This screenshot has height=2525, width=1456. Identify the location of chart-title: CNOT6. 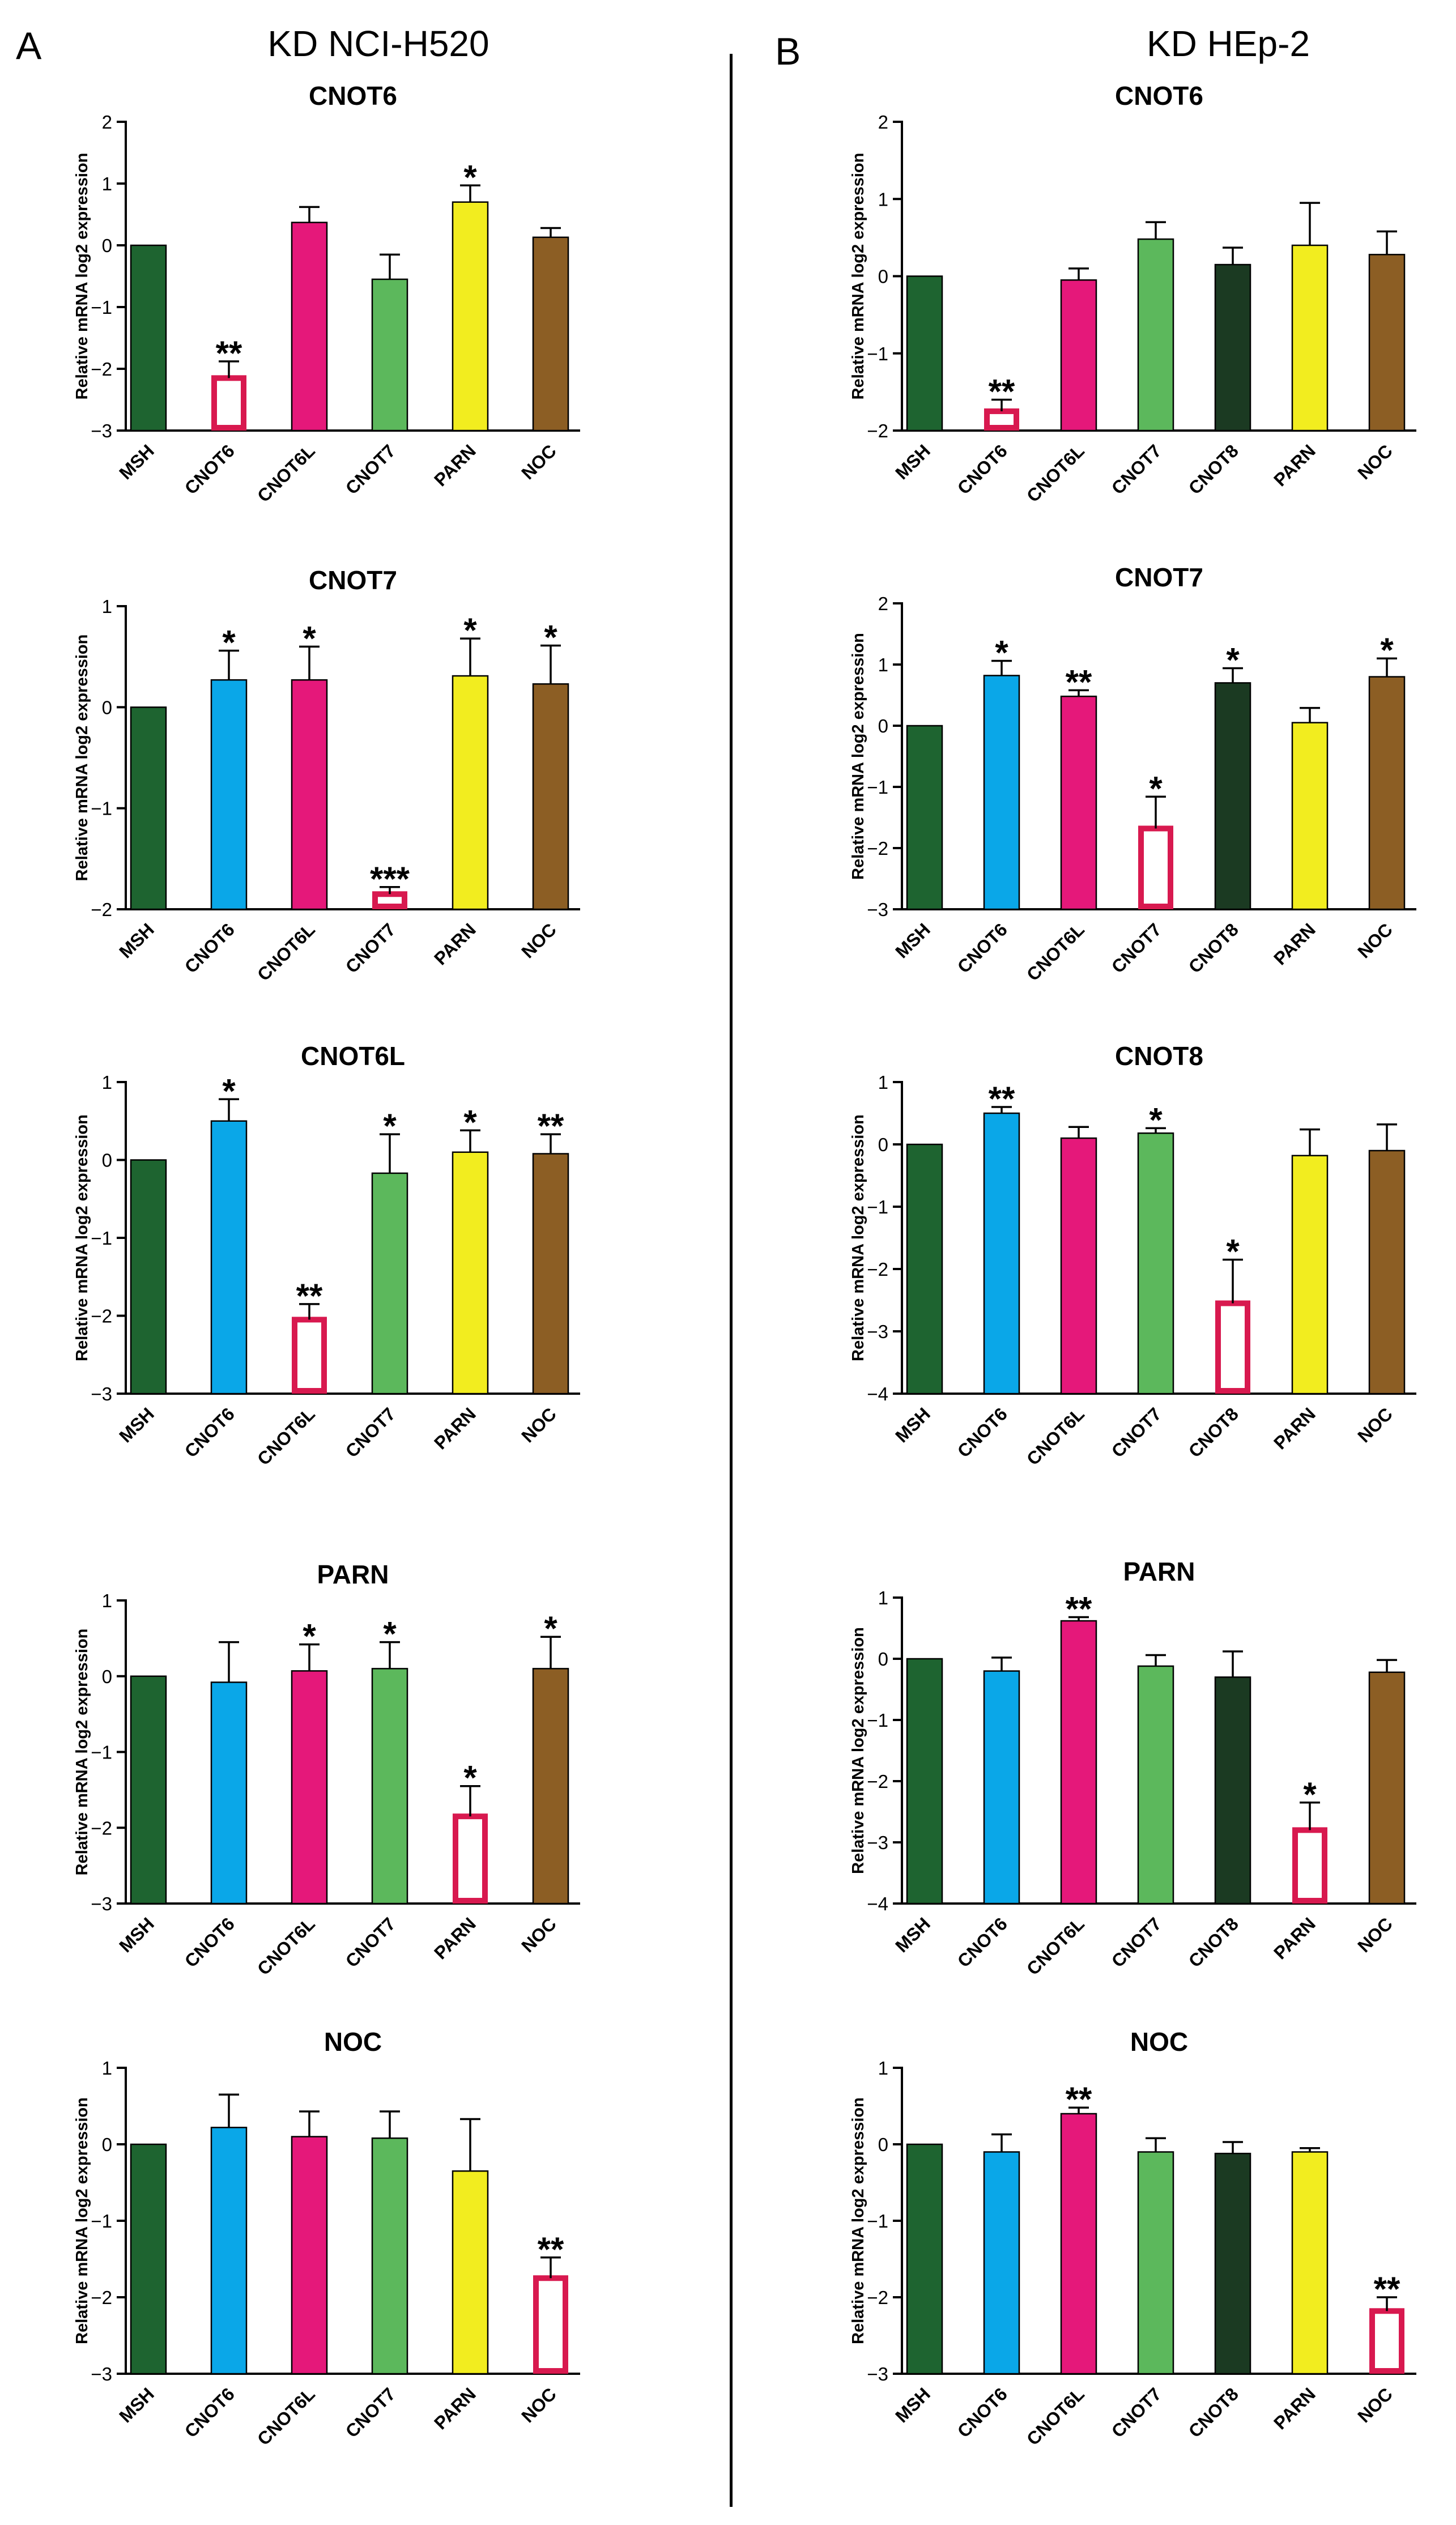
(353, 96).